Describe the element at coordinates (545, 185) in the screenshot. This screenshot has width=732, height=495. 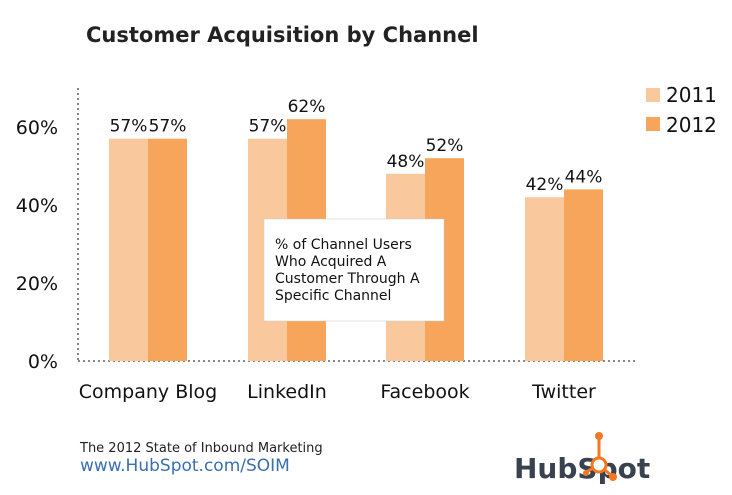
I see `data-label: 42%` at that location.